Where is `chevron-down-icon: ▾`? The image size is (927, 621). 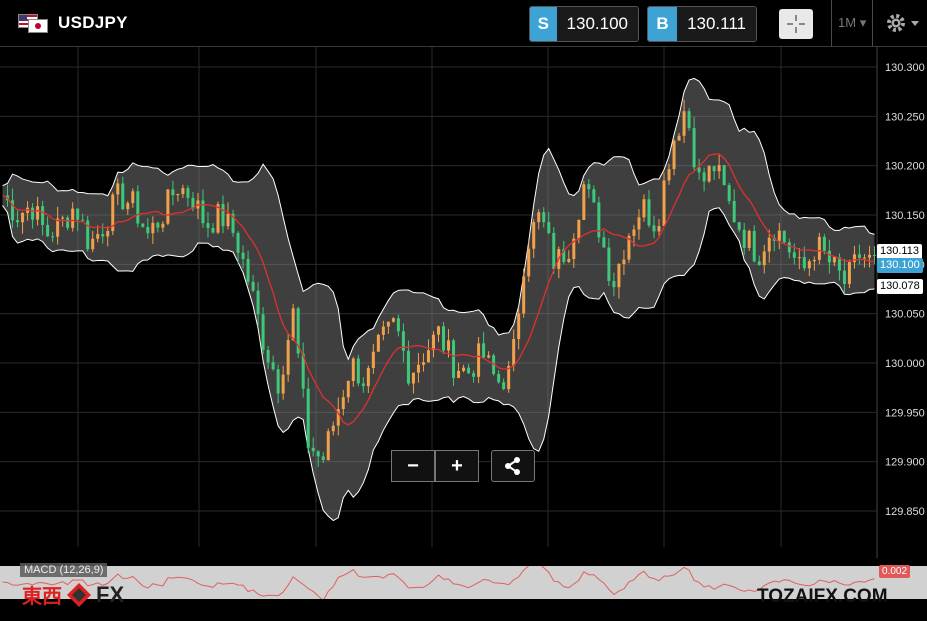 chevron-down-icon: ▾ is located at coordinates (863, 22).